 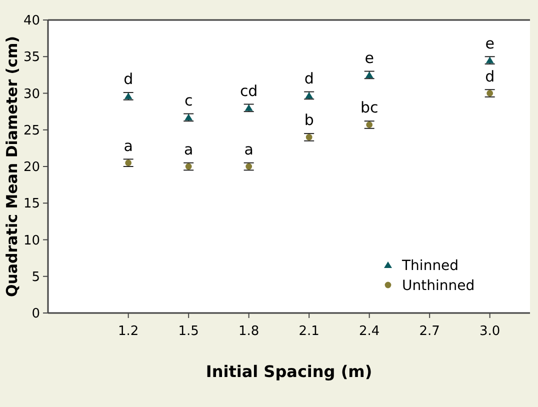 I want to click on annotation: b, so click(x=309, y=120).